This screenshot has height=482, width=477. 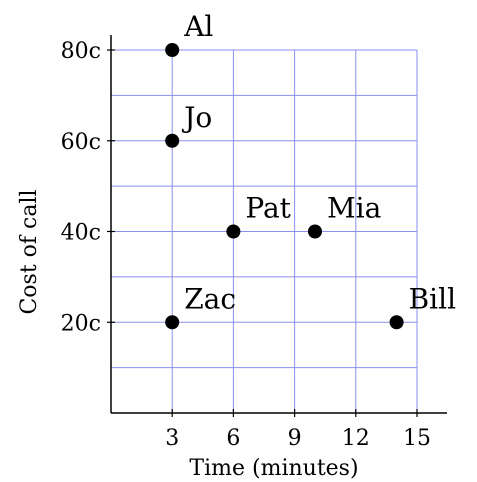 I want to click on point-label-pat: Pat, so click(x=268, y=208).